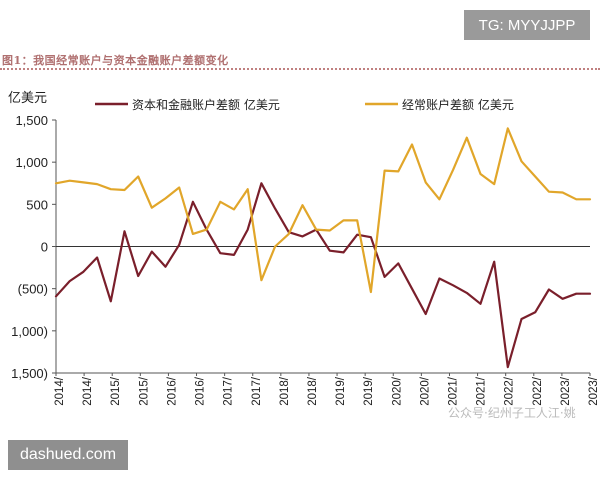  What do you see at coordinates (31, 120) in the screenshot?
I see `y-tick-label: 1,500` at bounding box center [31, 120].